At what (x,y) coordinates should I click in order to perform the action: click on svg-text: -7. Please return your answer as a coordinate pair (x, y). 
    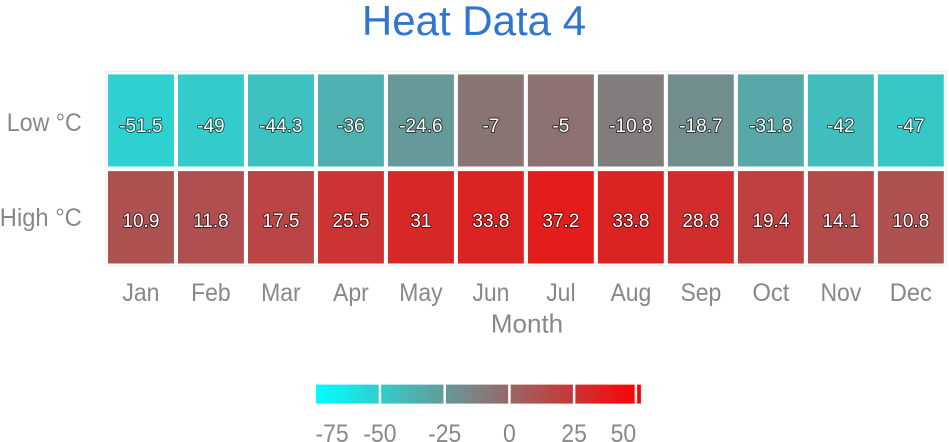
    Looking at the image, I should click on (490, 126).